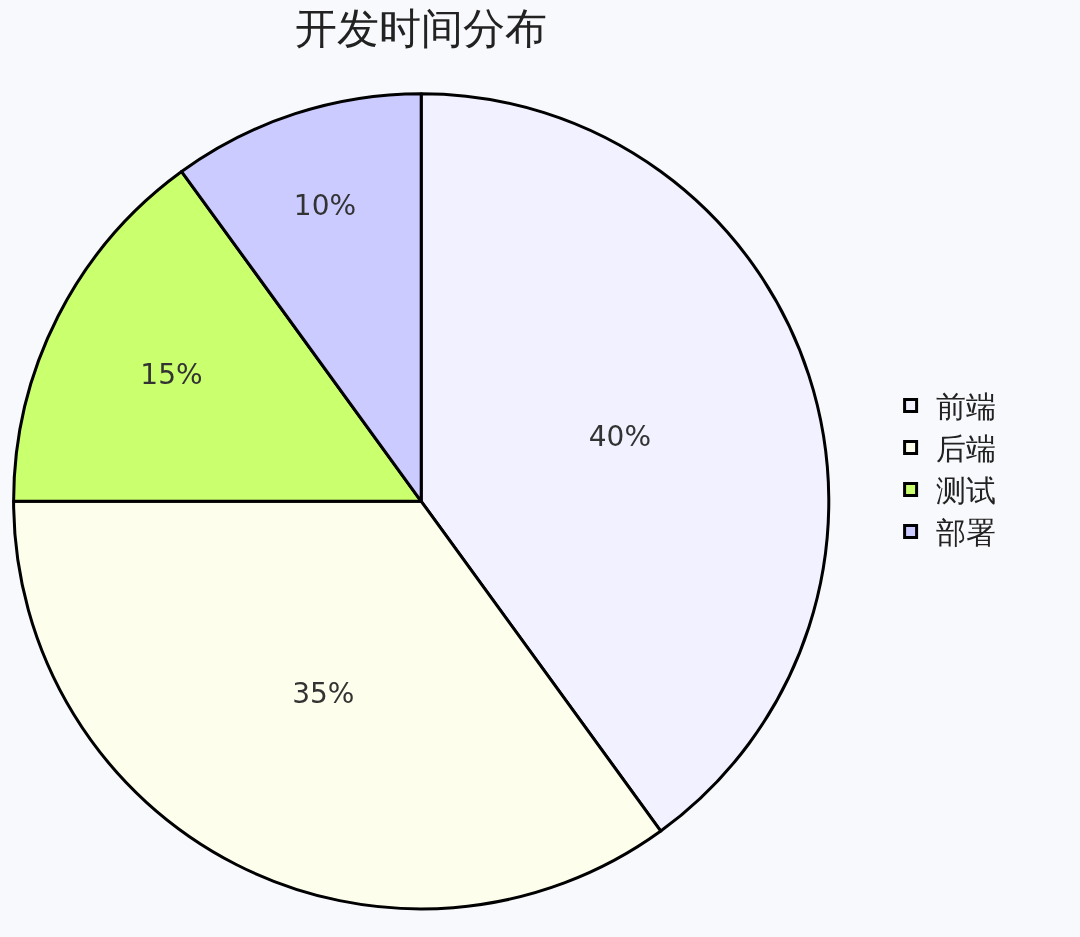 The height and width of the screenshot is (937, 1080). I want to click on data-label: 10%, so click(325, 205).